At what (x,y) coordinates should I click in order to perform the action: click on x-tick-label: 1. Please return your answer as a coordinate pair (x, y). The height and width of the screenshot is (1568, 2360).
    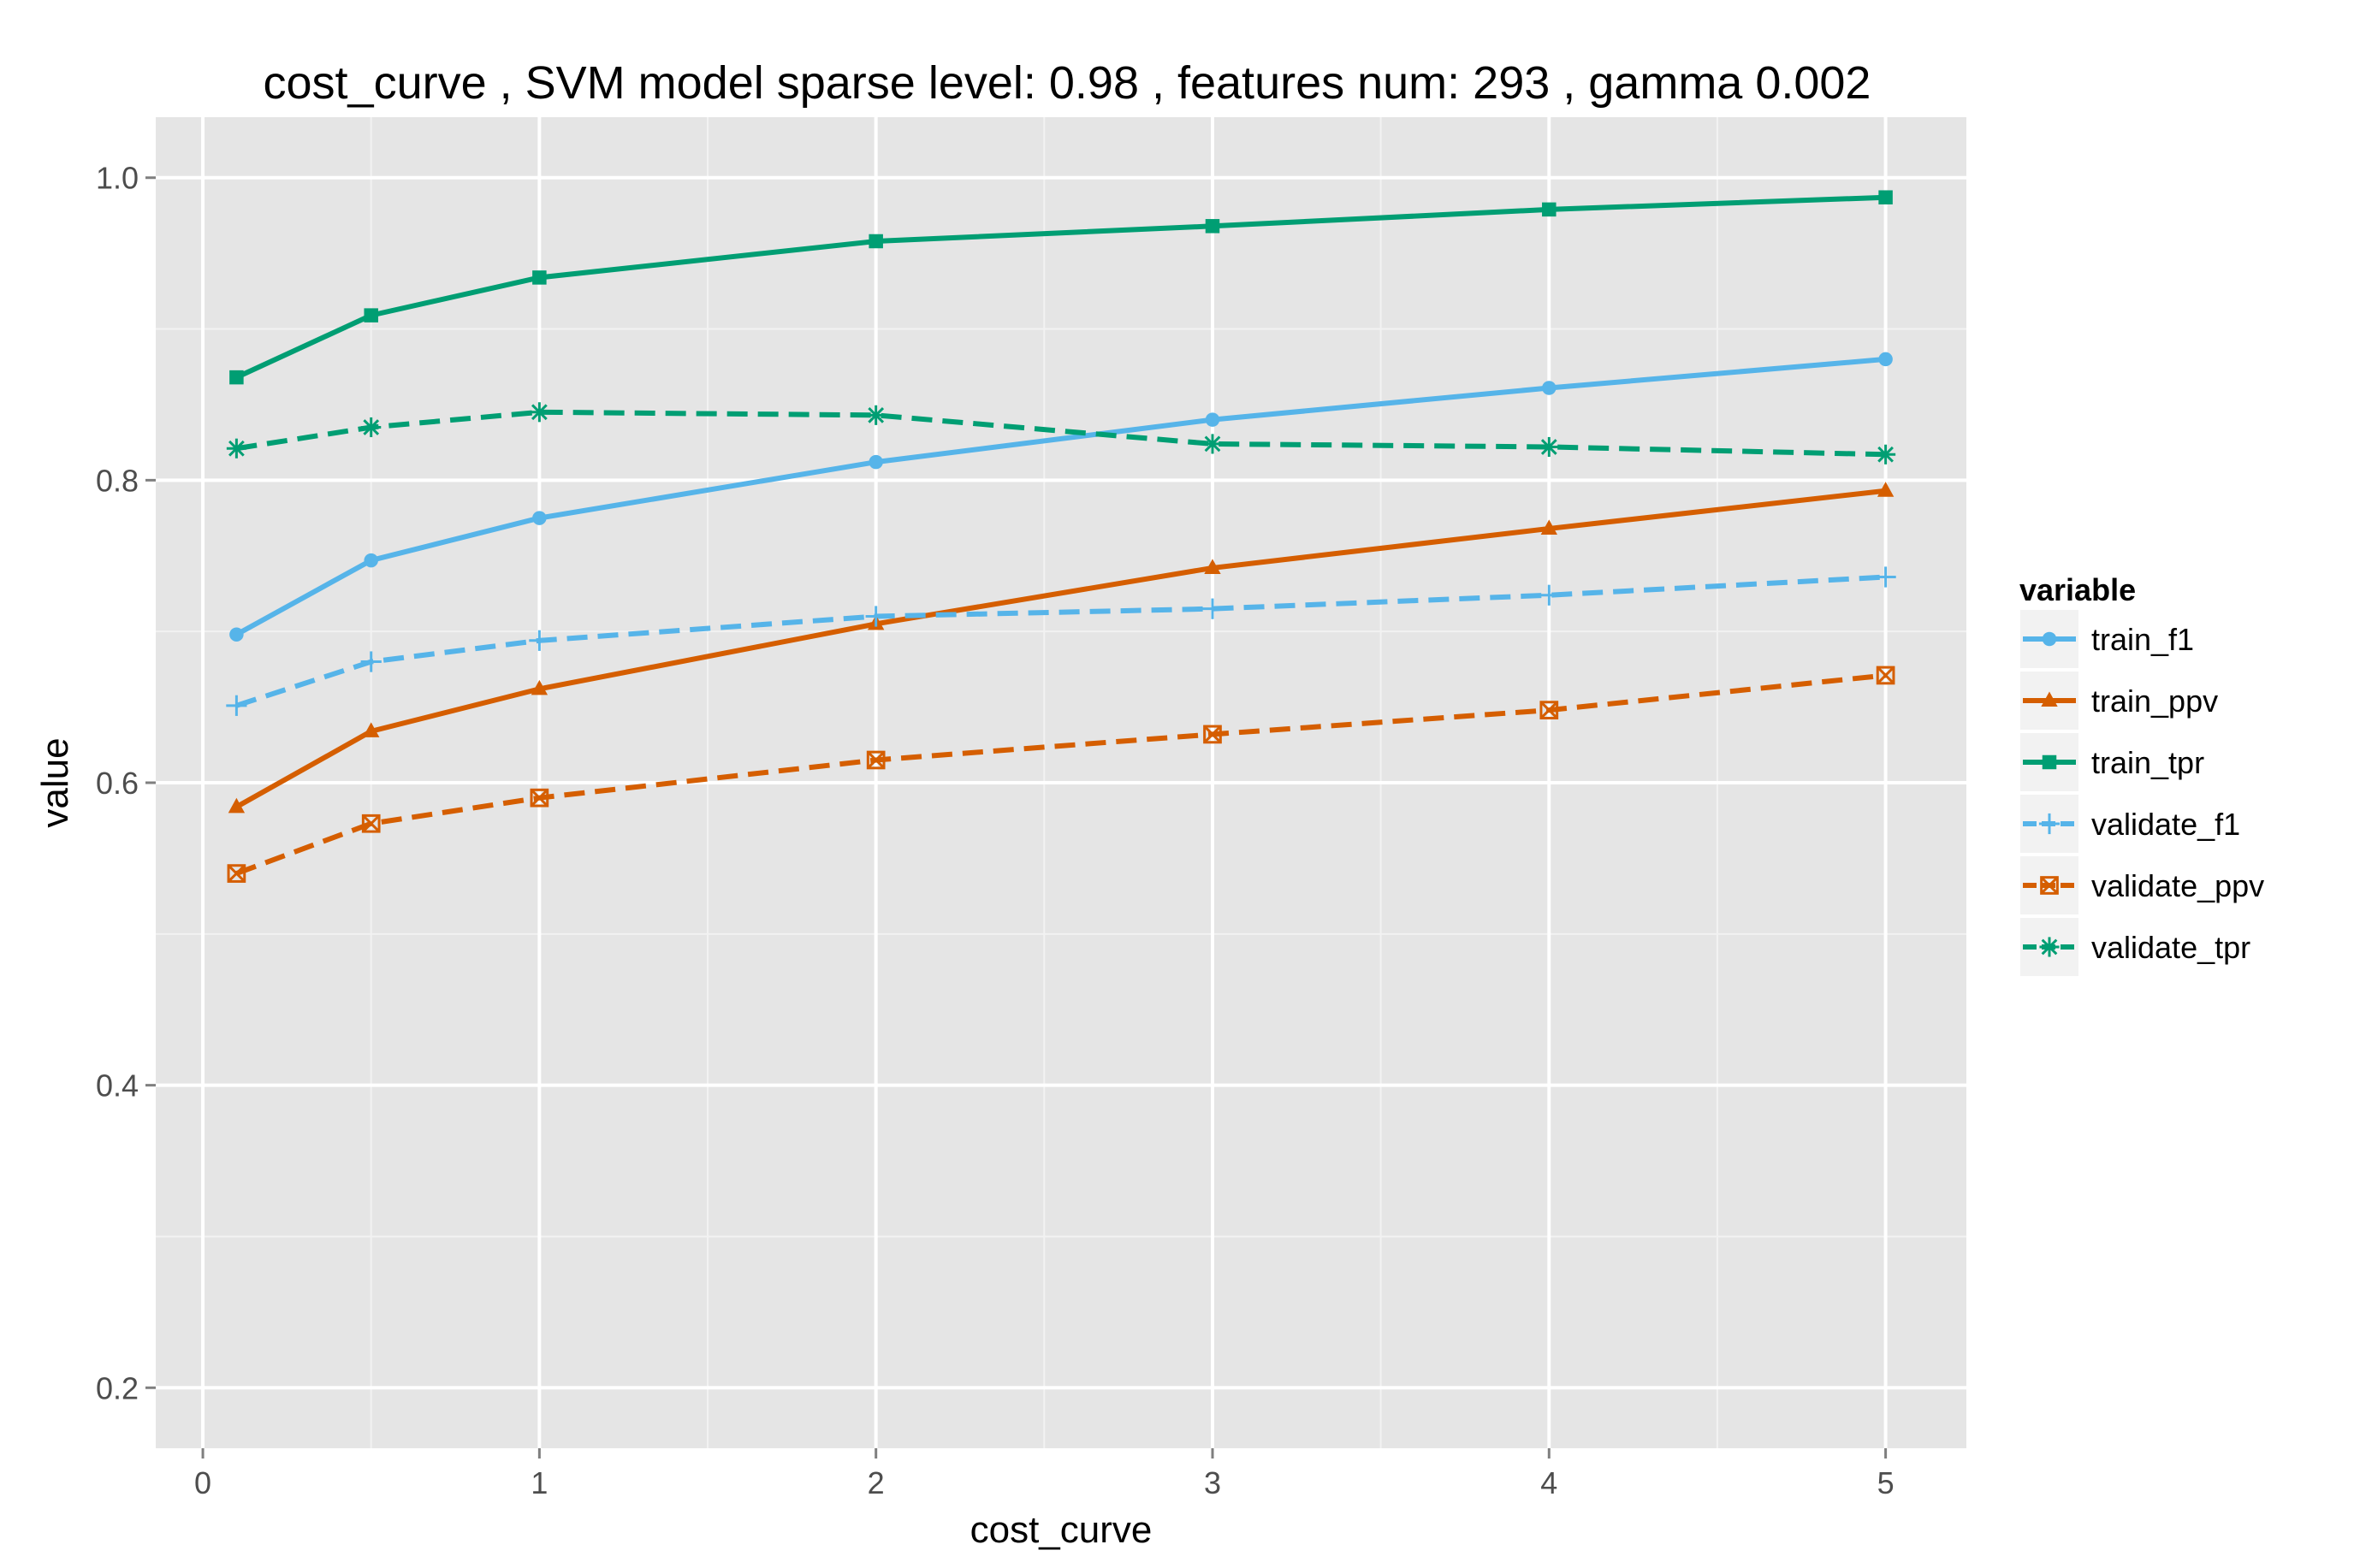
    Looking at the image, I should click on (539, 1482).